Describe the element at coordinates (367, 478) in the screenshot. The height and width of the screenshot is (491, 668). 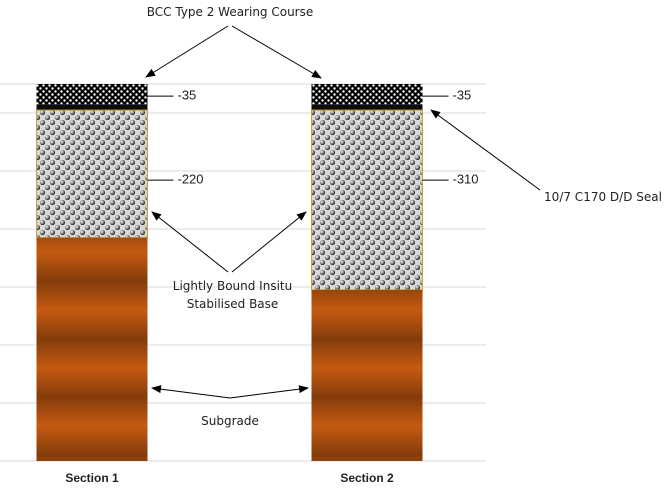
I see `x-tick-label: Section 2` at that location.